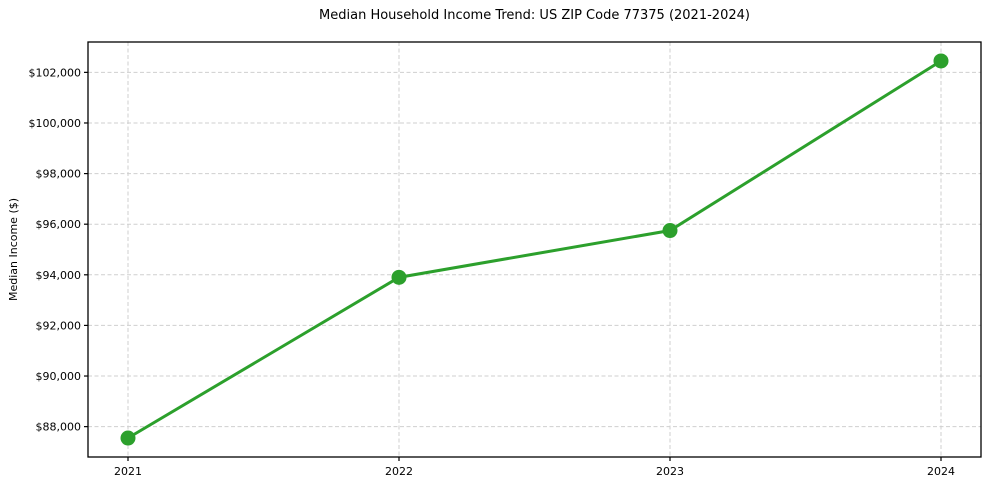 This screenshot has width=989, height=490. Describe the element at coordinates (55, 72) in the screenshot. I see `y-tick-label: $102,000` at that location.